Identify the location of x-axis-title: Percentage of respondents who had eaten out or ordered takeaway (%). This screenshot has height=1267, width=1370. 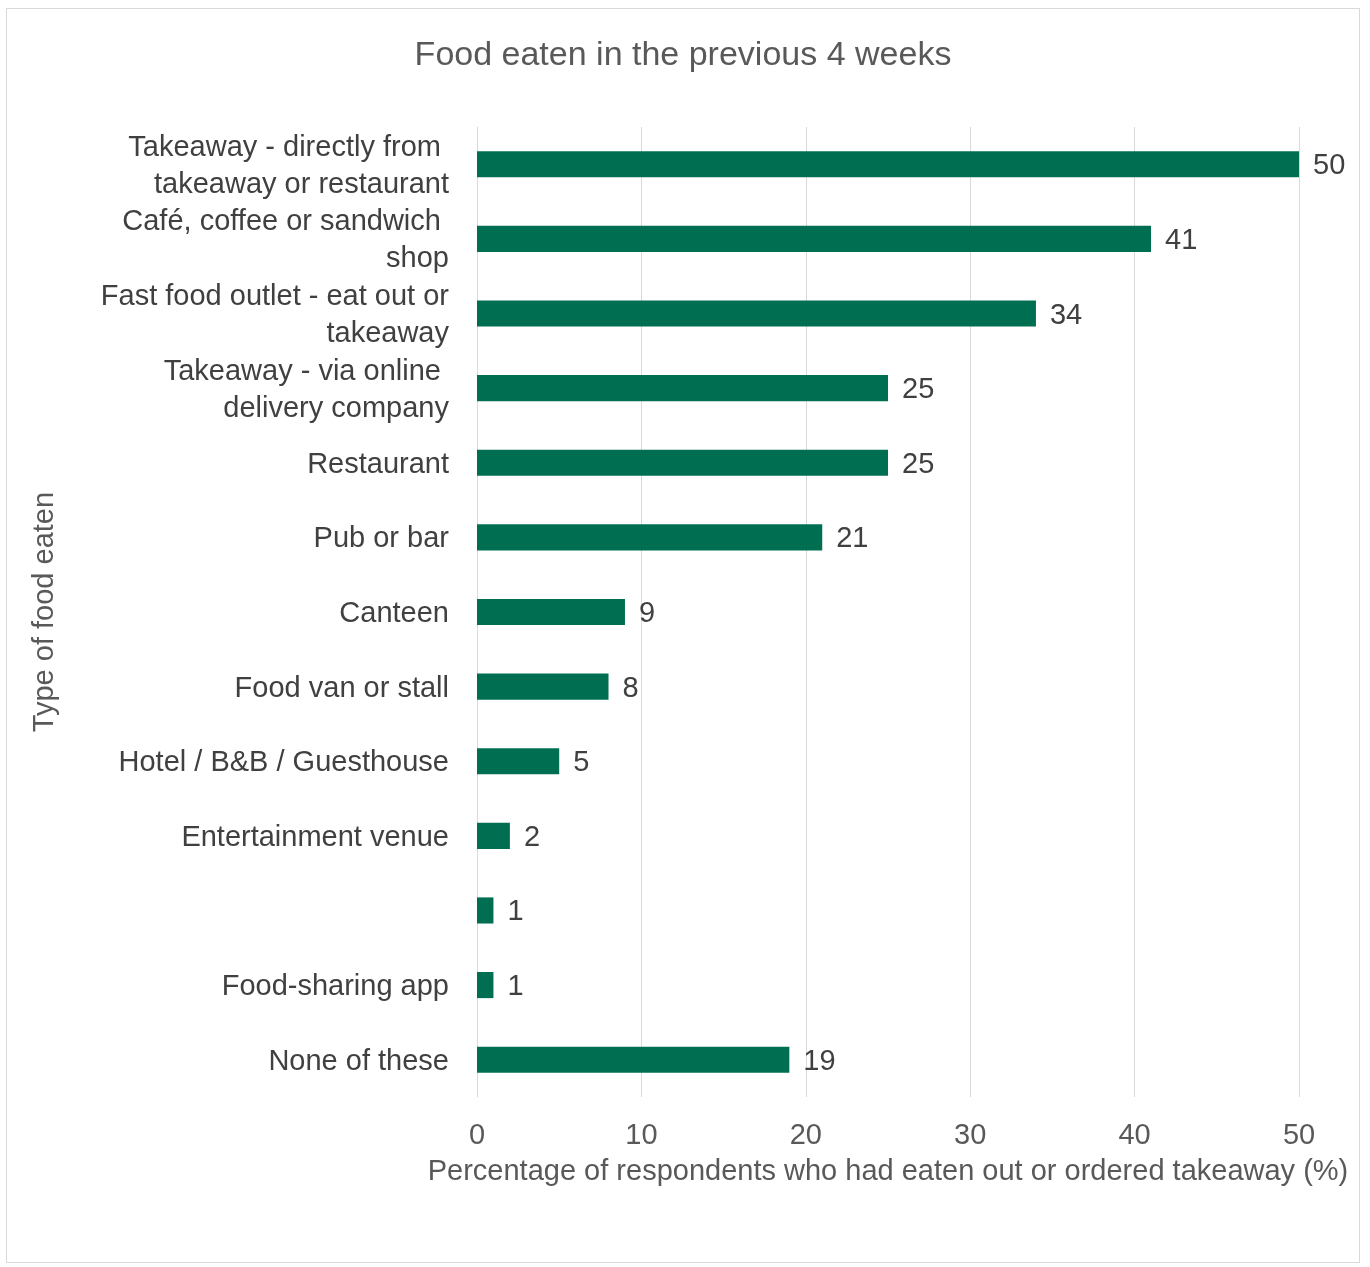
(888, 1169).